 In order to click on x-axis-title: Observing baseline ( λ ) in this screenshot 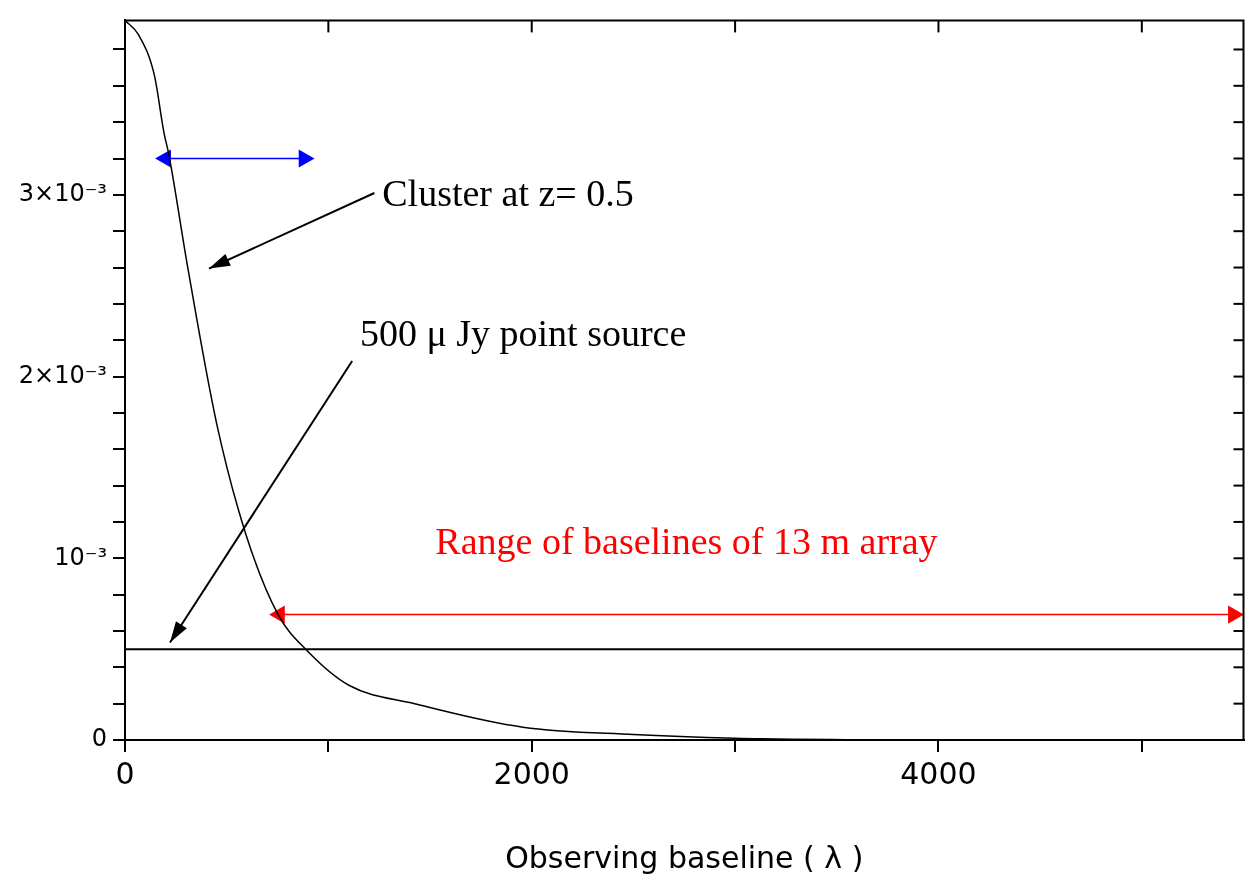, I will do `click(684, 857)`.